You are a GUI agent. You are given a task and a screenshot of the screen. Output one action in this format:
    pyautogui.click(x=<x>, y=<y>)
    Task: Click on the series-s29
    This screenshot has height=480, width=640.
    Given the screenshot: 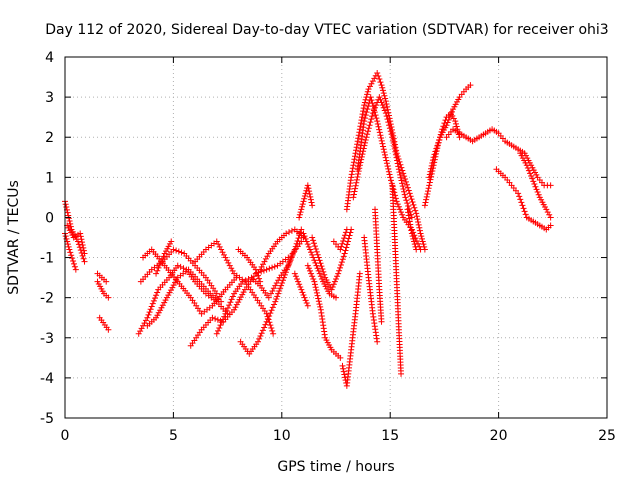 What is the action you would take?
    pyautogui.click(x=371, y=289)
    